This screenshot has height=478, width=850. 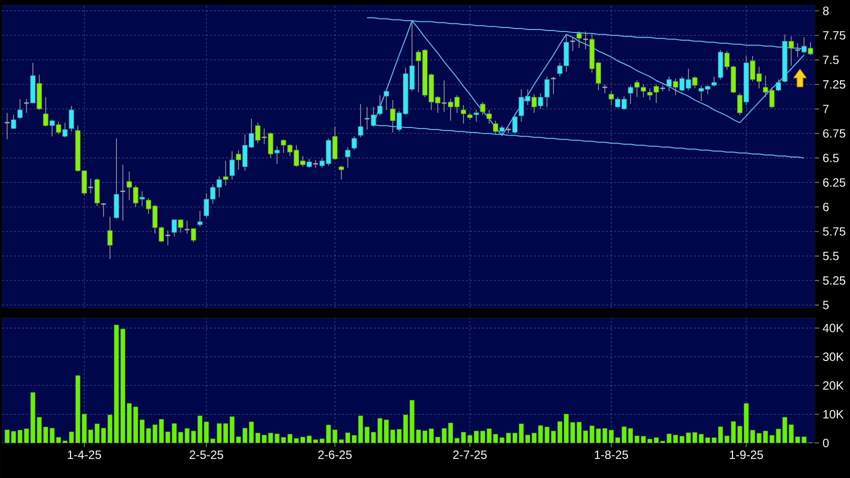 What do you see at coordinates (826, 305) in the screenshot?
I see `y-tick-label: 5` at bounding box center [826, 305].